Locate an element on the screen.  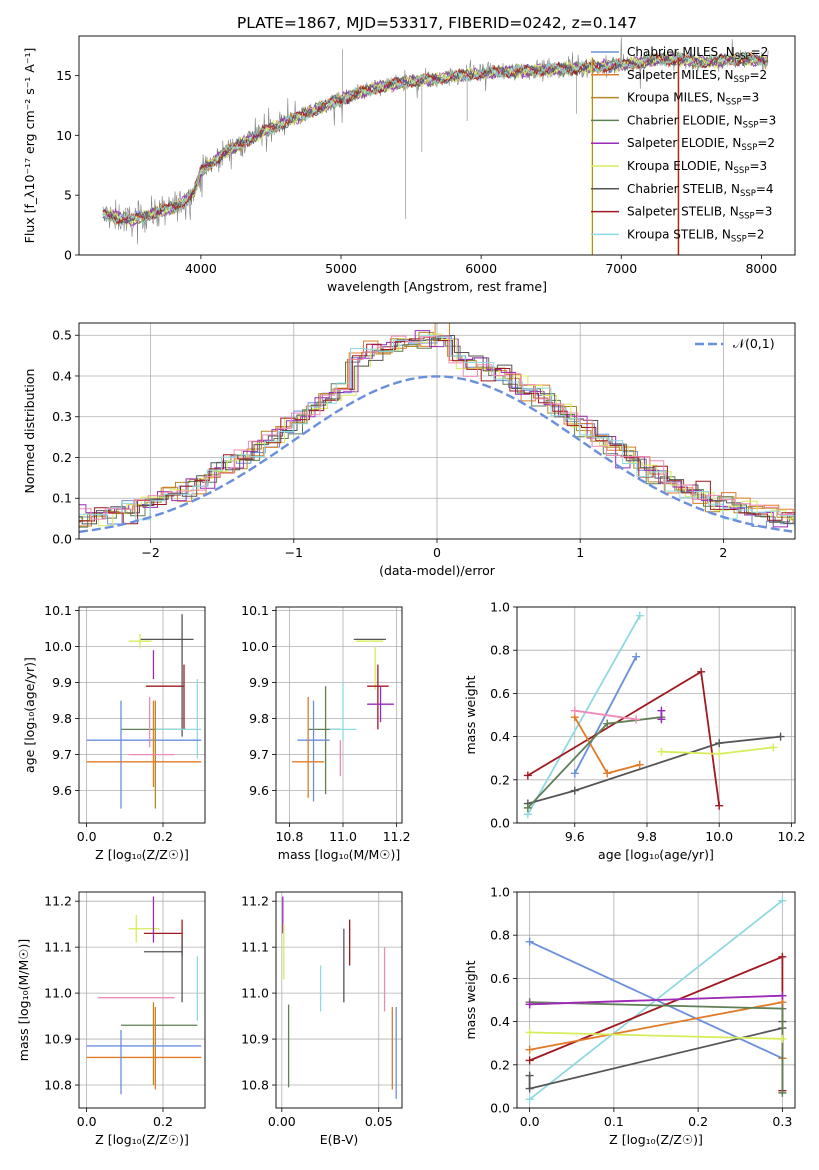
legend-label-text: Salpeter MILES, N is located at coordinates (680, 75).